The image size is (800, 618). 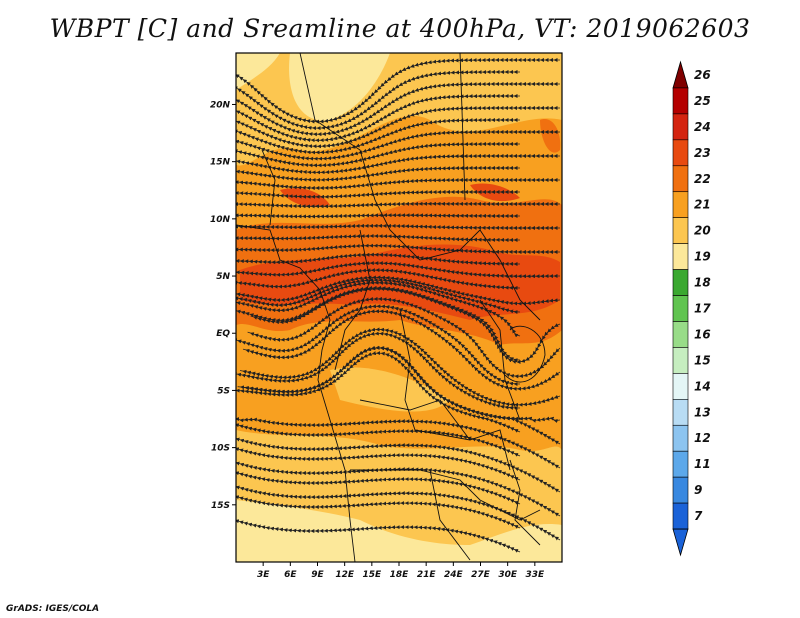 I want to click on colorbar-level-label: 20, so click(x=702, y=231).